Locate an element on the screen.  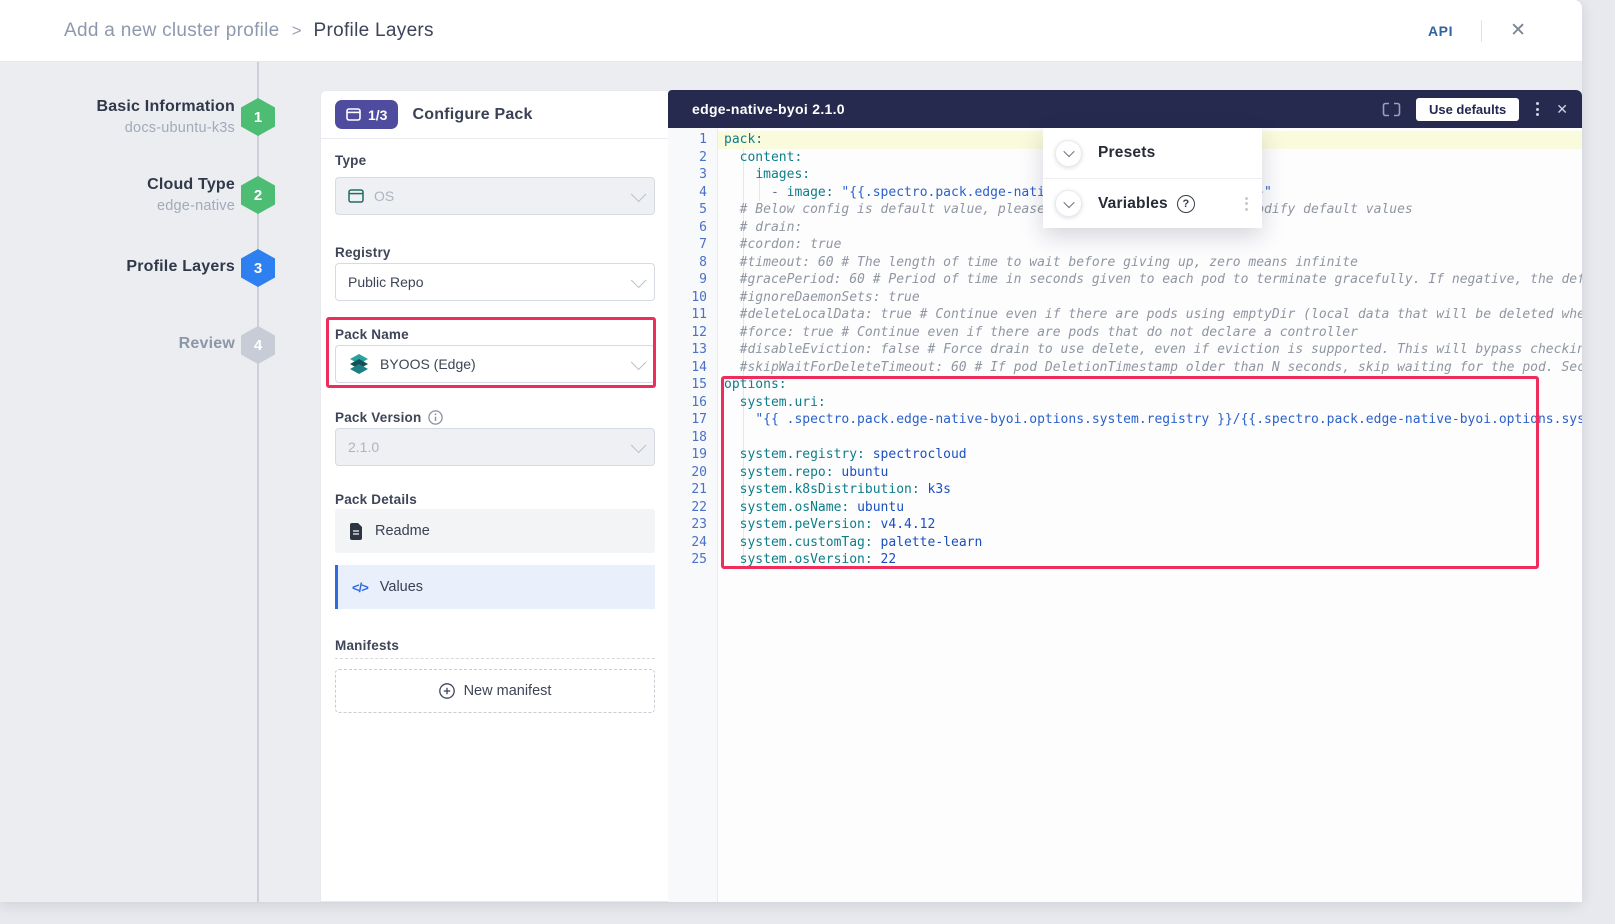
editor-gutter is located at coordinates (693, 515).